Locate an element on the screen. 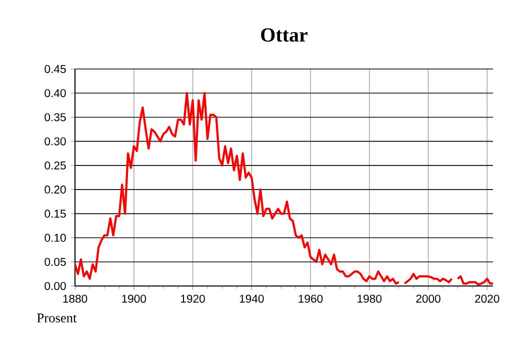  x-tick-label: 1960 is located at coordinates (310, 298).